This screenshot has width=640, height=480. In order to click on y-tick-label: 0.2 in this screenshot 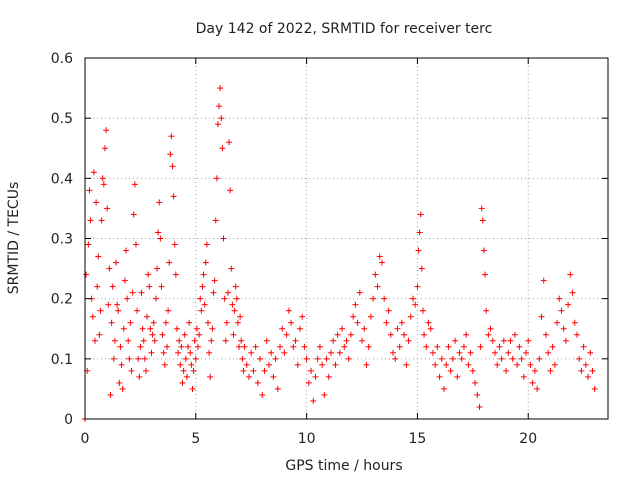, I will do `click(62, 300)`.